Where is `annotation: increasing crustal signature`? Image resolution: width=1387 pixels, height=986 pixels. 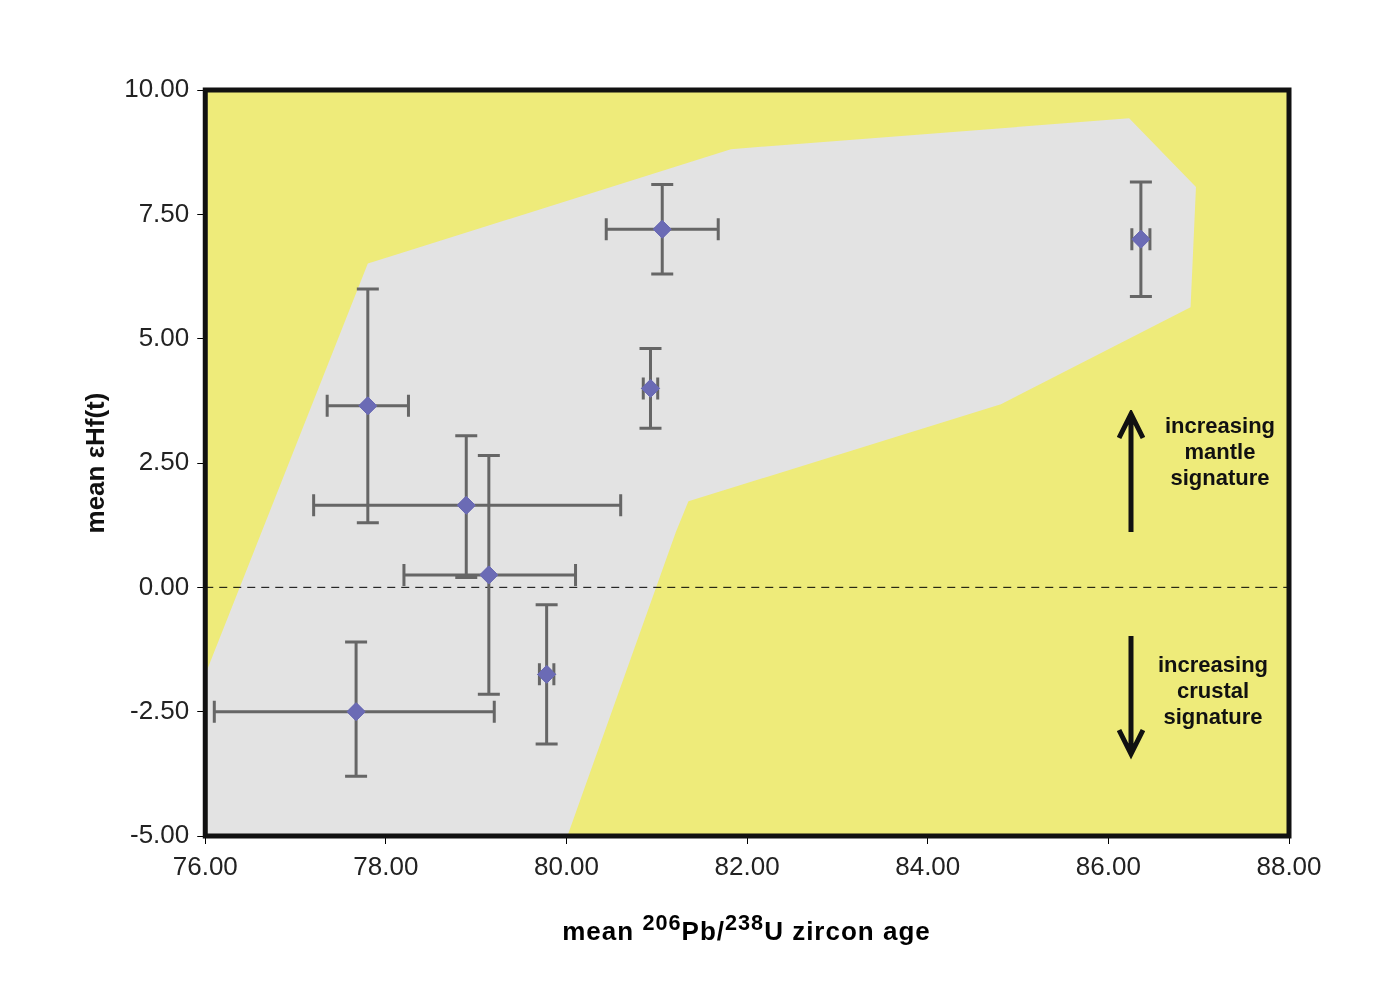
annotation: increasing crustal signature is located at coordinates (1212, 691).